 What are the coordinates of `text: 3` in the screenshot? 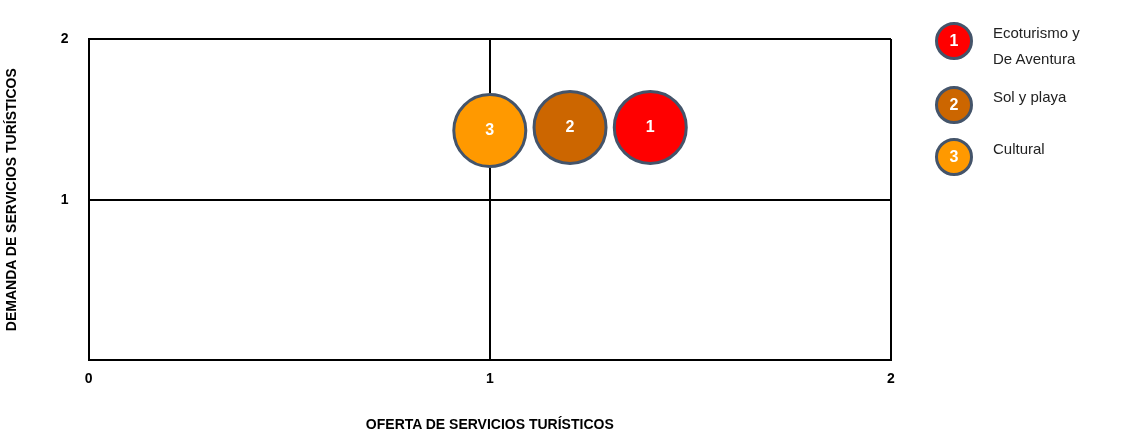 It's located at (954, 156).